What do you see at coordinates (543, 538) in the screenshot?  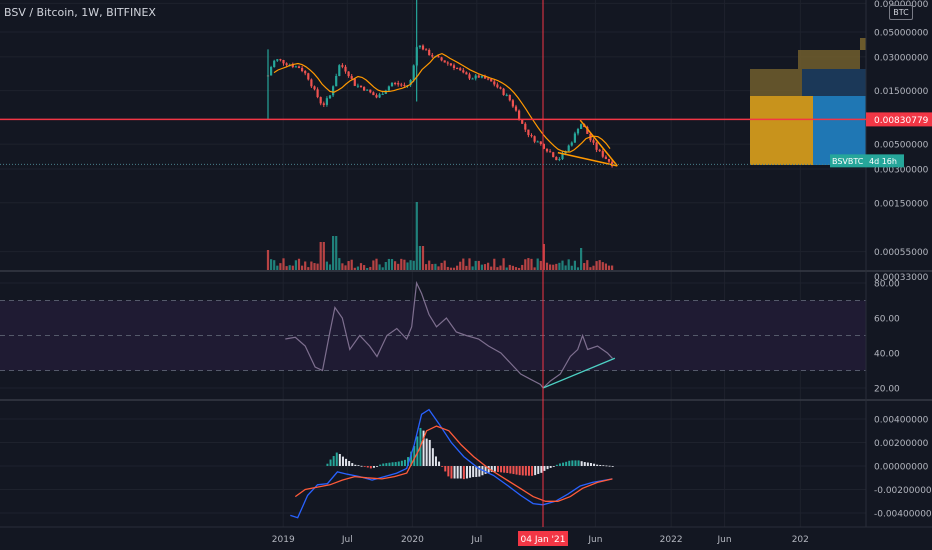 I see `crosshair-date-bg` at bounding box center [543, 538].